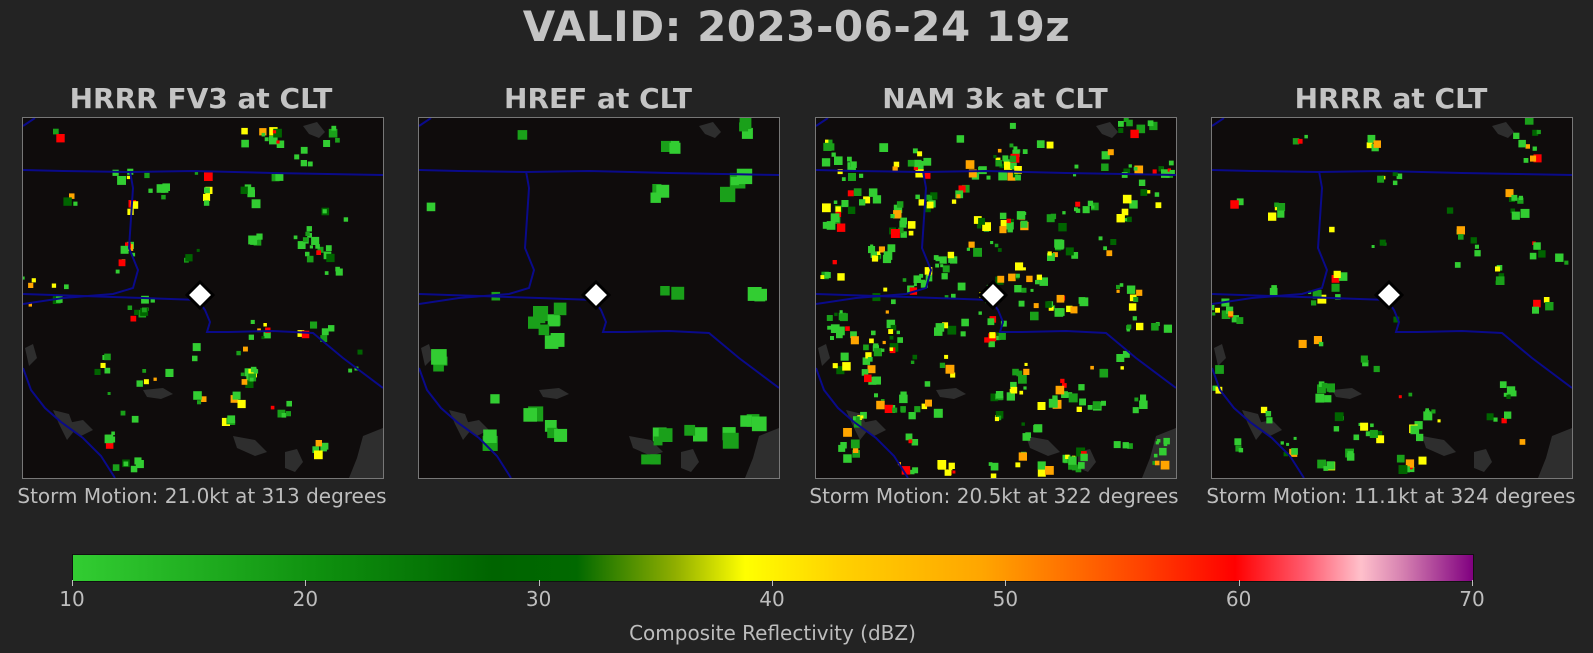 Image resolution: width=1593 pixels, height=653 pixels. I want to click on map-panel-hrrr, so click(1392, 298).